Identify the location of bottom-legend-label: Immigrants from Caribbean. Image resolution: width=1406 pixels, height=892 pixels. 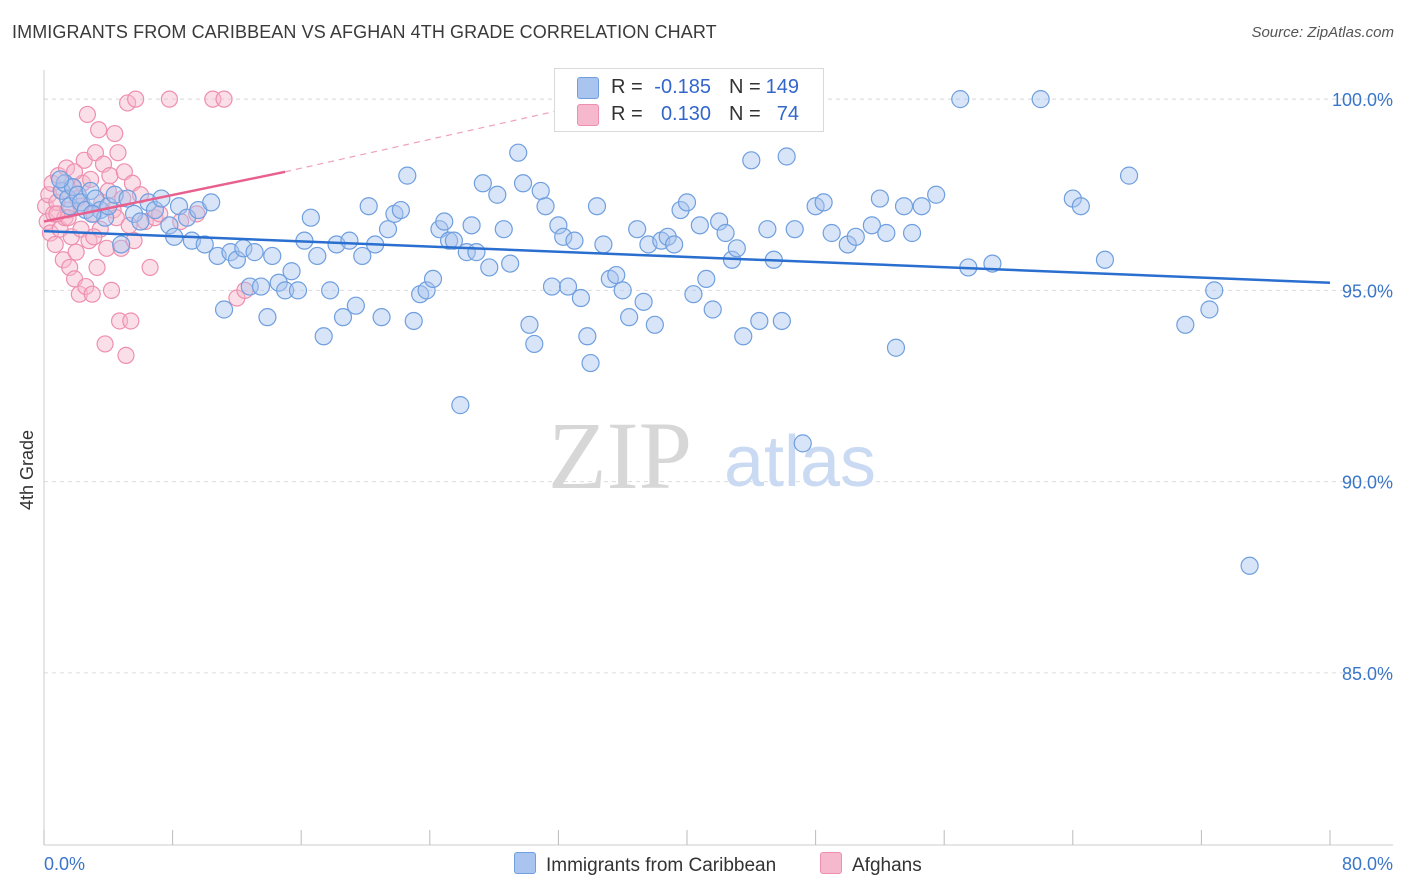
(661, 865).